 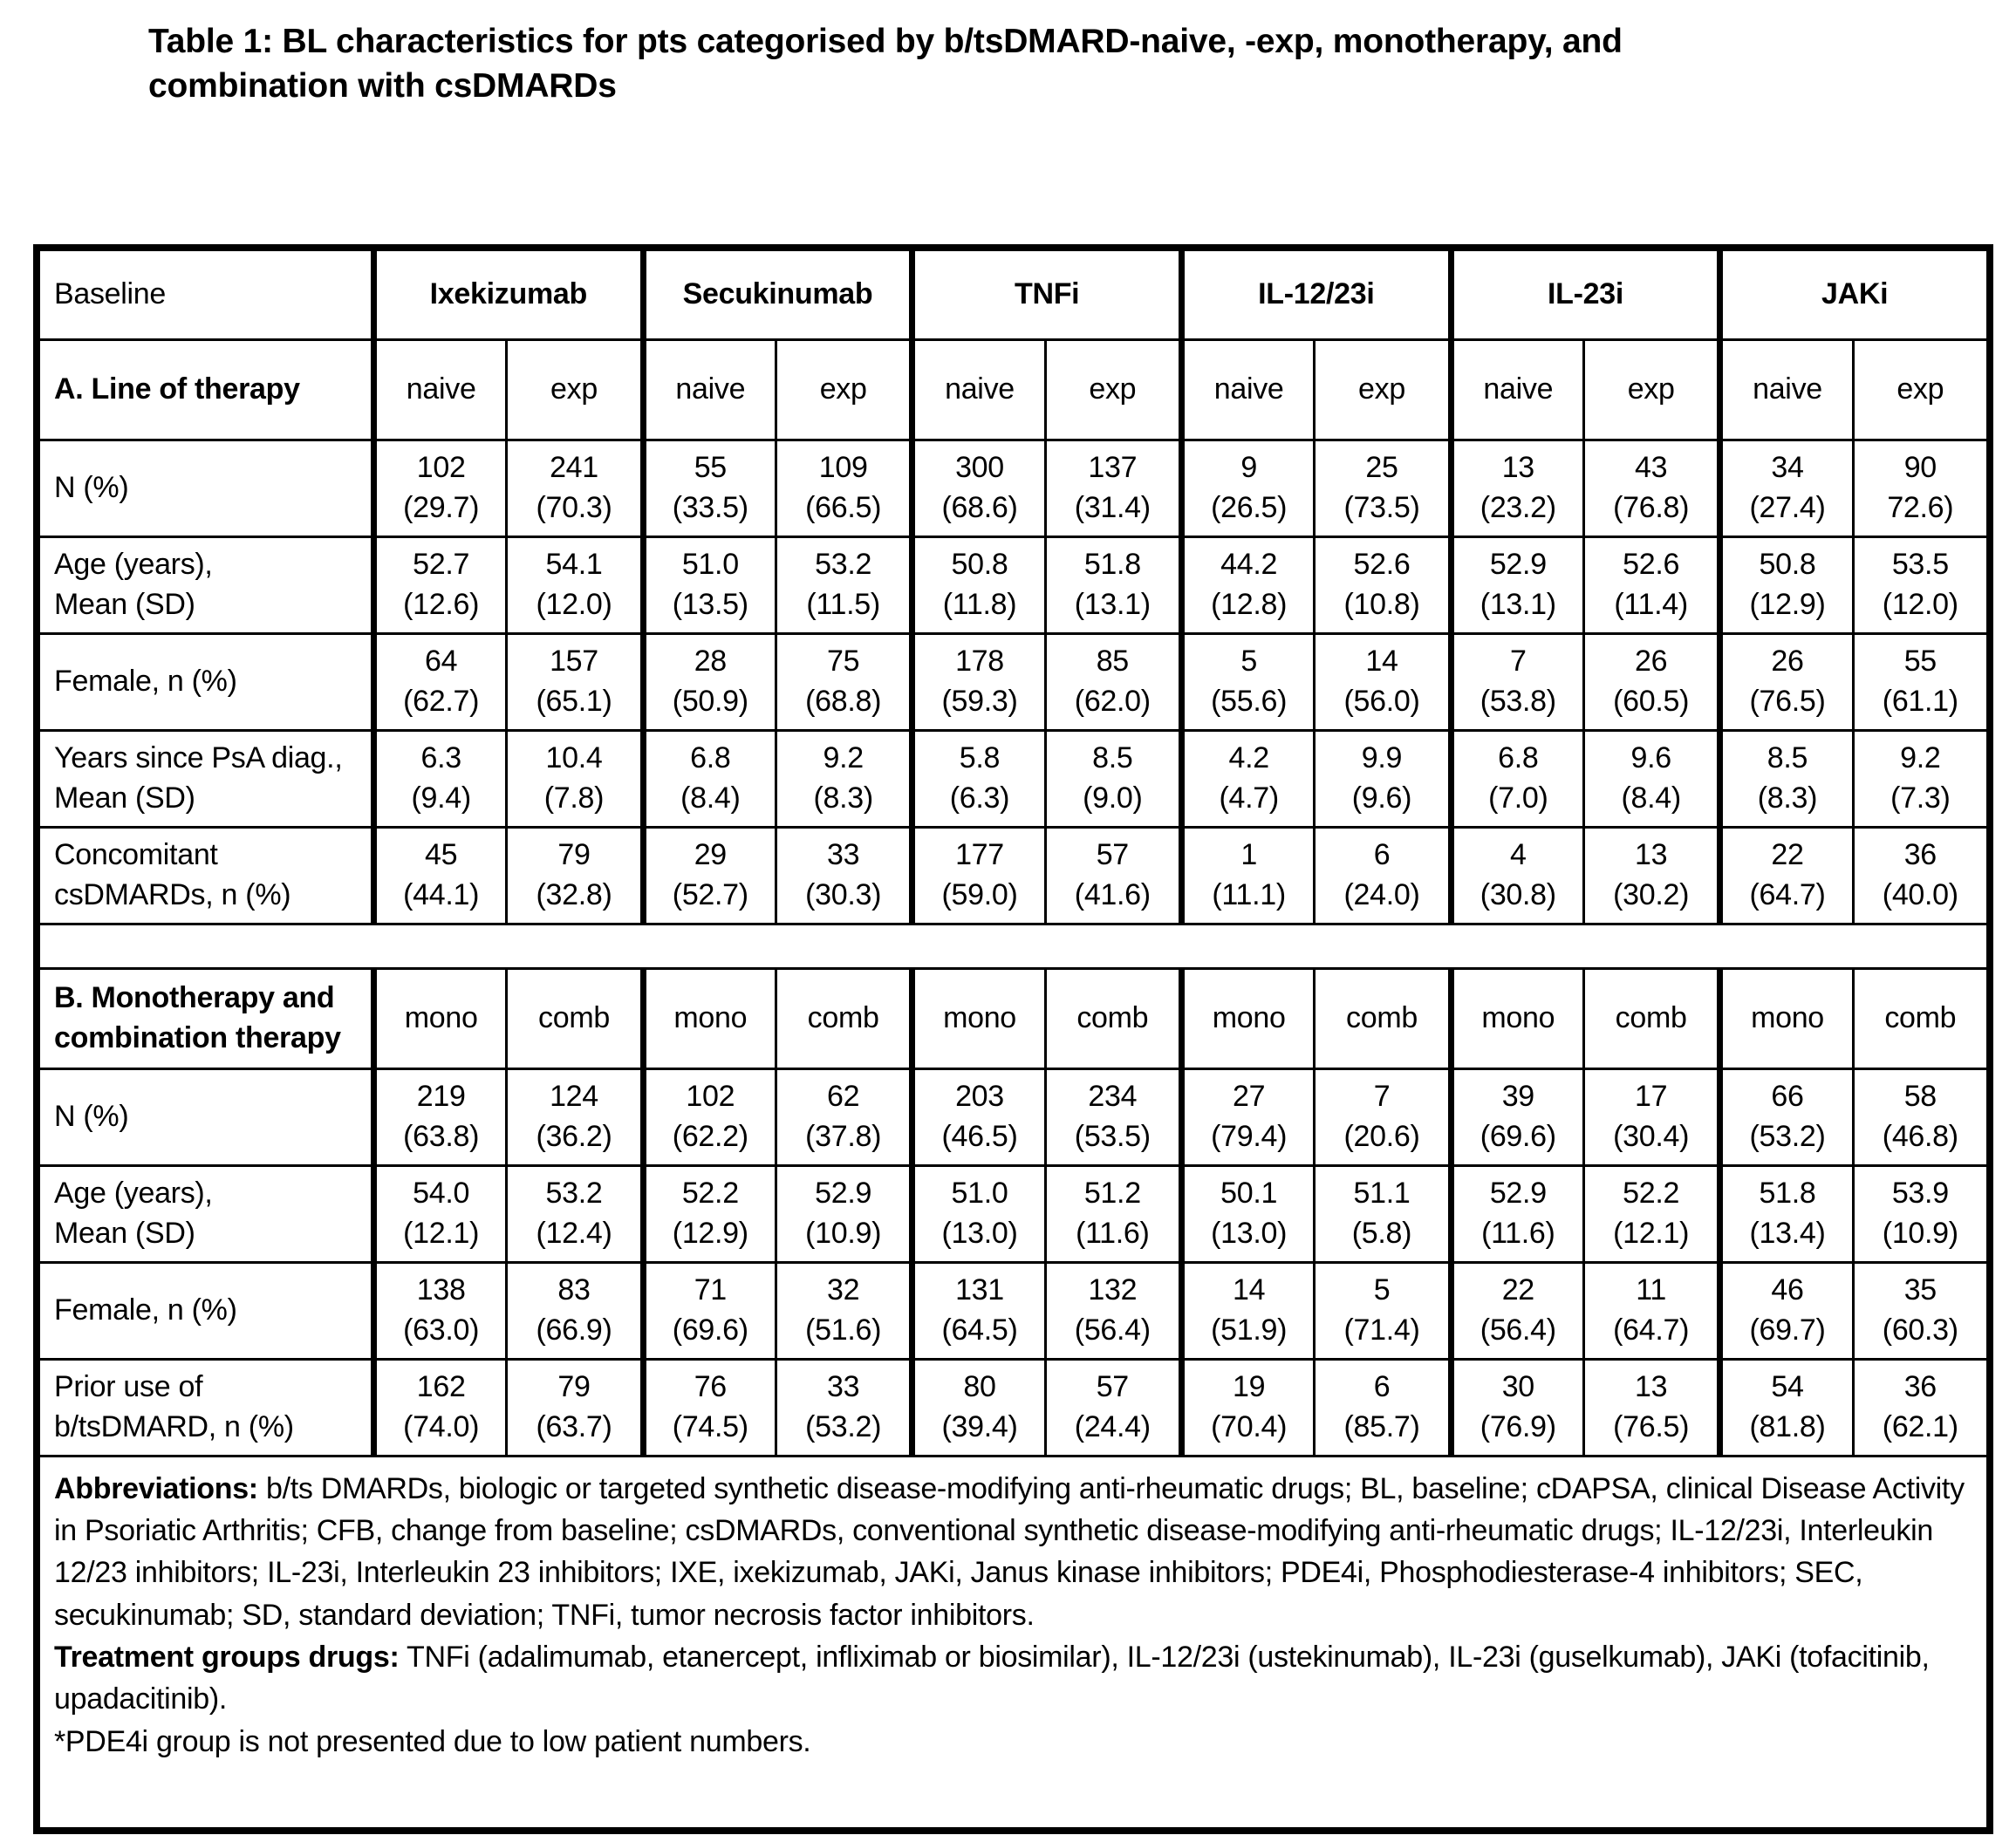 I want to click on value-line: 54.1, so click(x=574, y=565).